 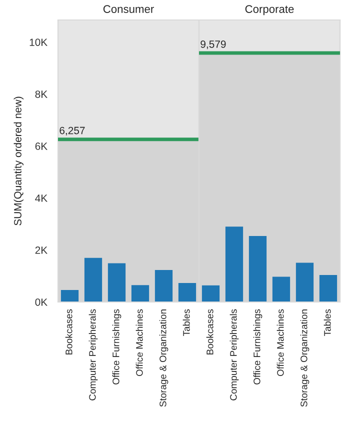 What do you see at coordinates (269, 10) in the screenshot?
I see `chart-title: Corporate` at bounding box center [269, 10].